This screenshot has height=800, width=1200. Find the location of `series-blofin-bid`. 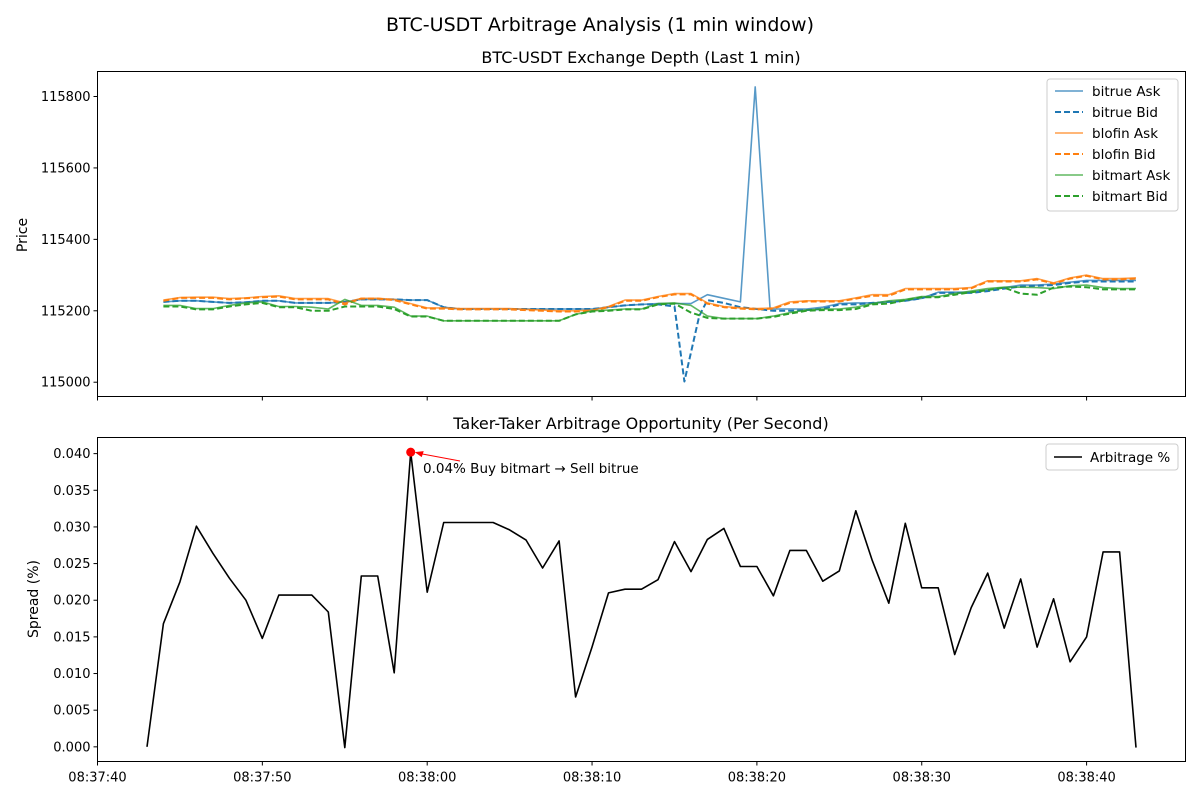

series-blofin-bid is located at coordinates (650, 293).